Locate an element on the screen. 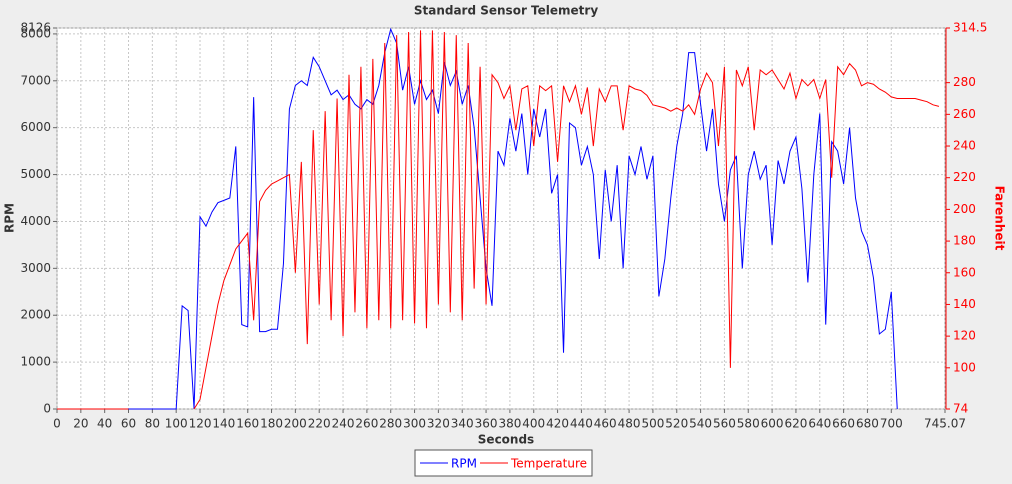 This screenshot has height=484, width=1012. y2-axis-label: Farenheit is located at coordinates (1000, 218).